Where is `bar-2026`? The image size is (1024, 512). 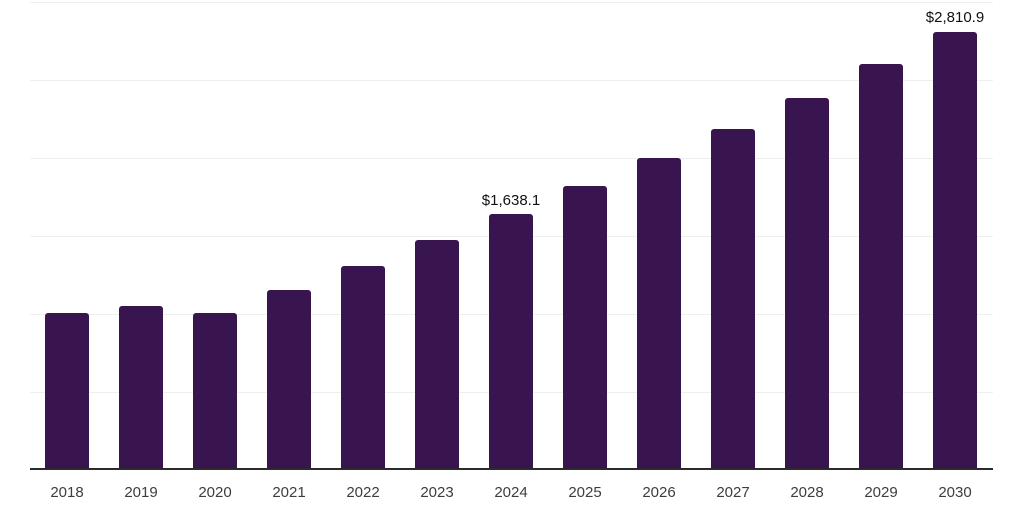 bar-2026 is located at coordinates (659, 314).